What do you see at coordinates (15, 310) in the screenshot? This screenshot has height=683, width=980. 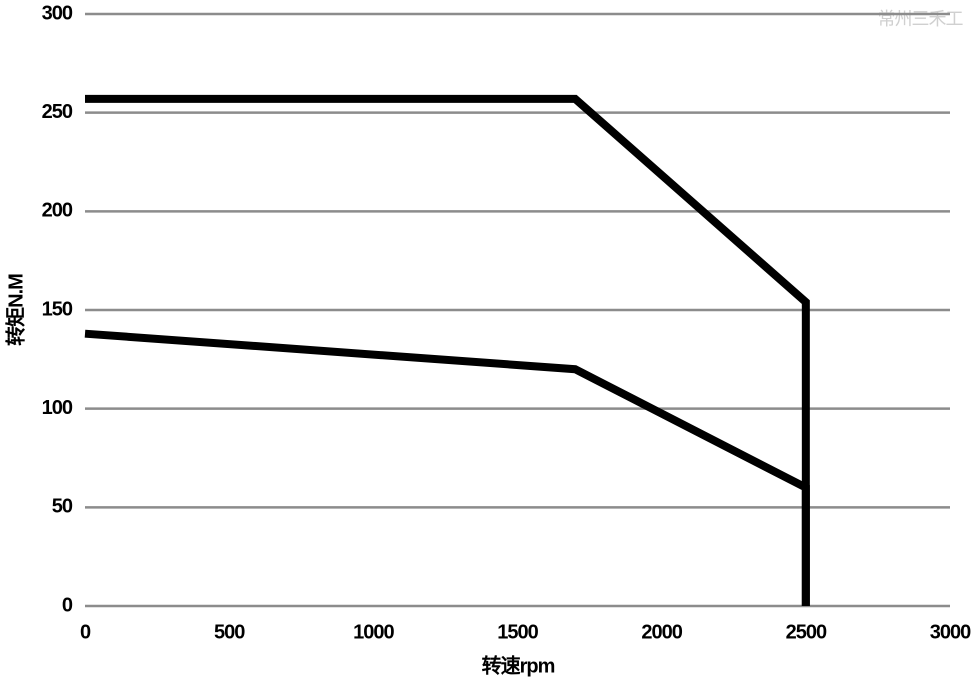 I see `y-axis-title: 转矩N.M` at bounding box center [15, 310].